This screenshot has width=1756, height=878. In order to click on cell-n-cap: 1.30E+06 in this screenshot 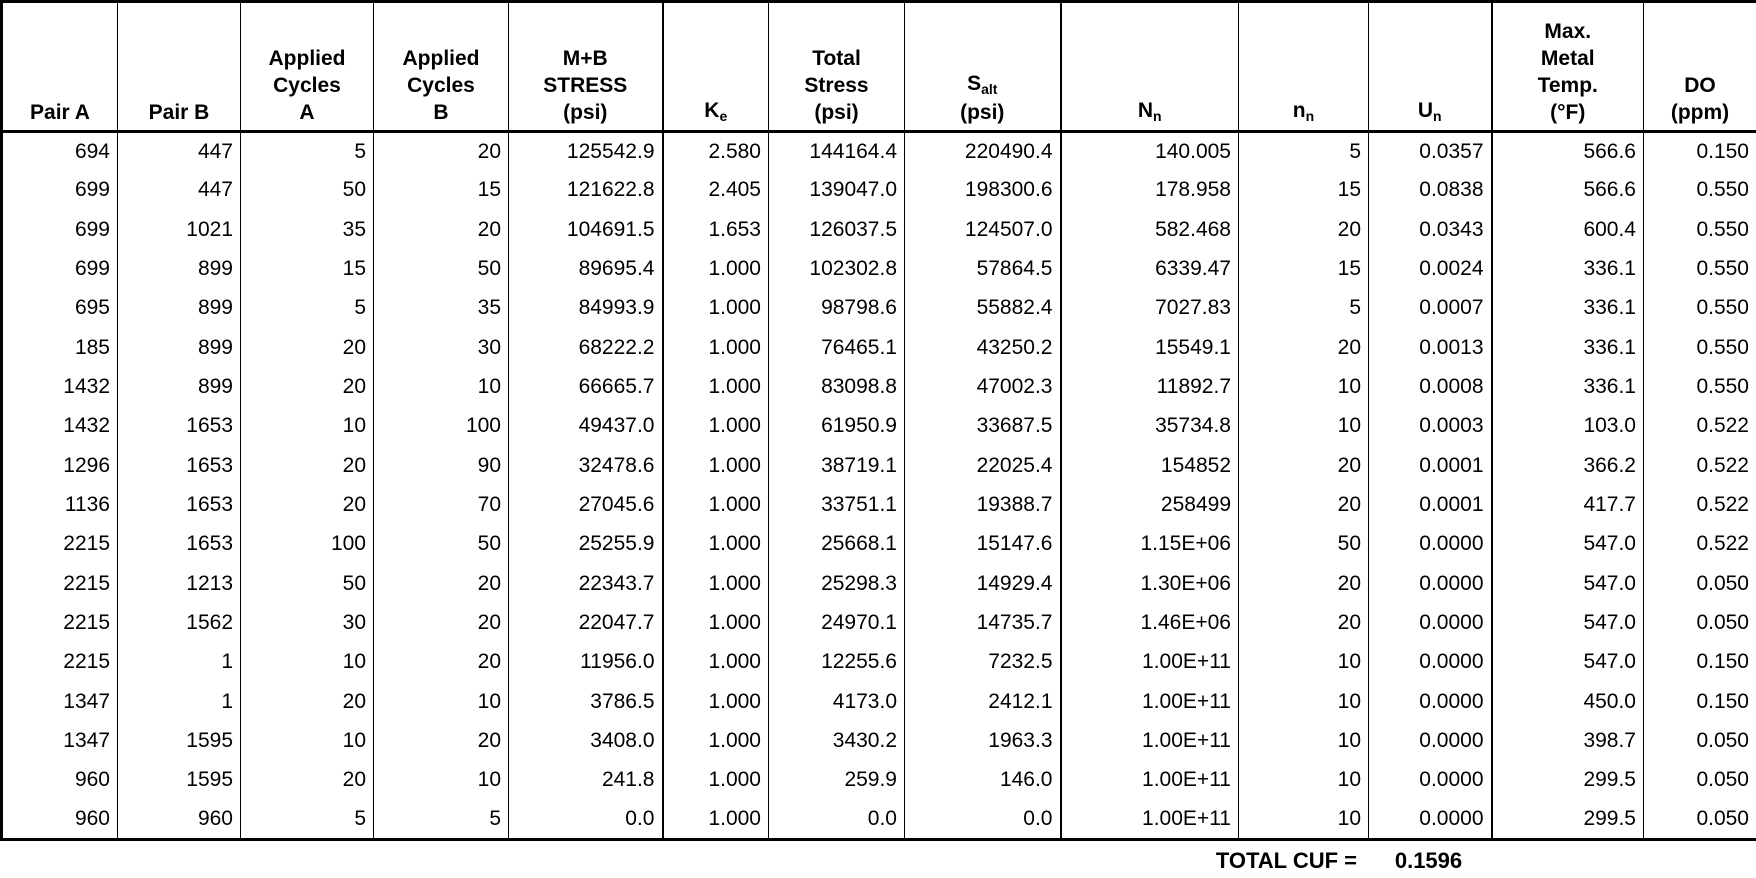, I will do `click(1149, 584)`.